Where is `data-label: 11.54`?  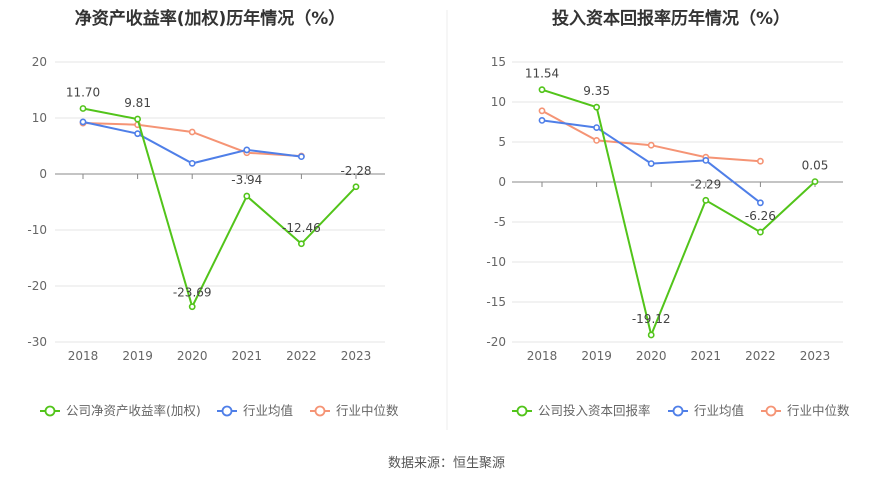 data-label: 11.54 is located at coordinates (542, 74).